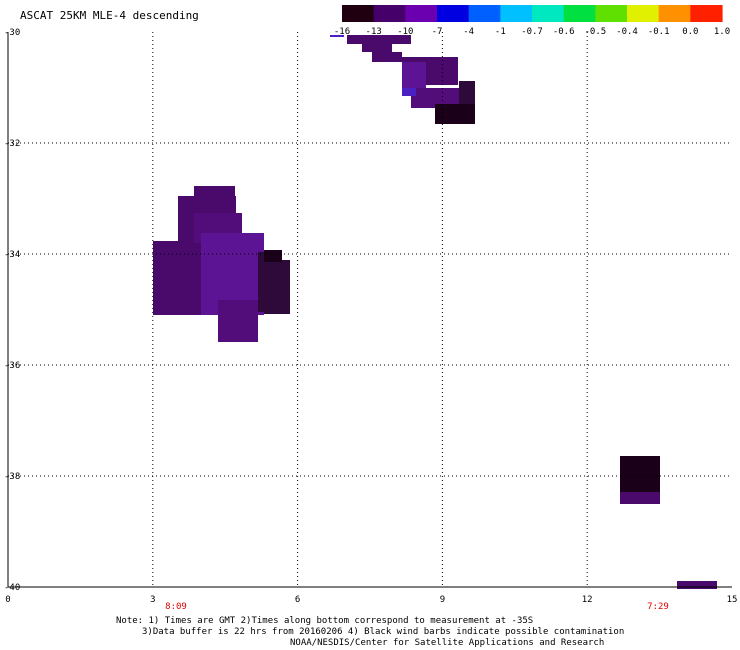 Image resolution: width=740 pixels, height=650 pixels. I want to click on colorbar-tick: -10, so click(405, 32).